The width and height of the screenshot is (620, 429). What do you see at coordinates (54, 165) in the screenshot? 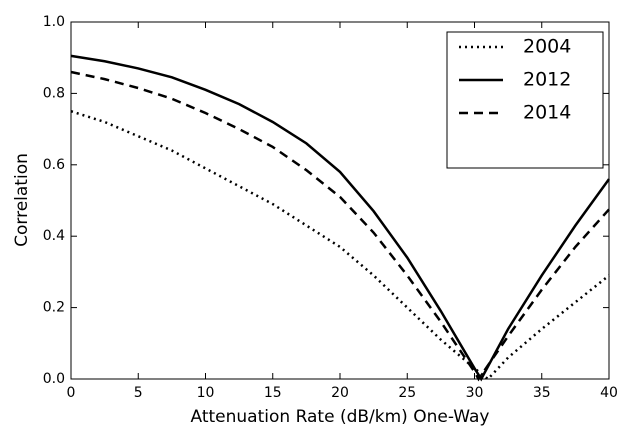
I see `y-tick-label: 0.6` at bounding box center [54, 165].